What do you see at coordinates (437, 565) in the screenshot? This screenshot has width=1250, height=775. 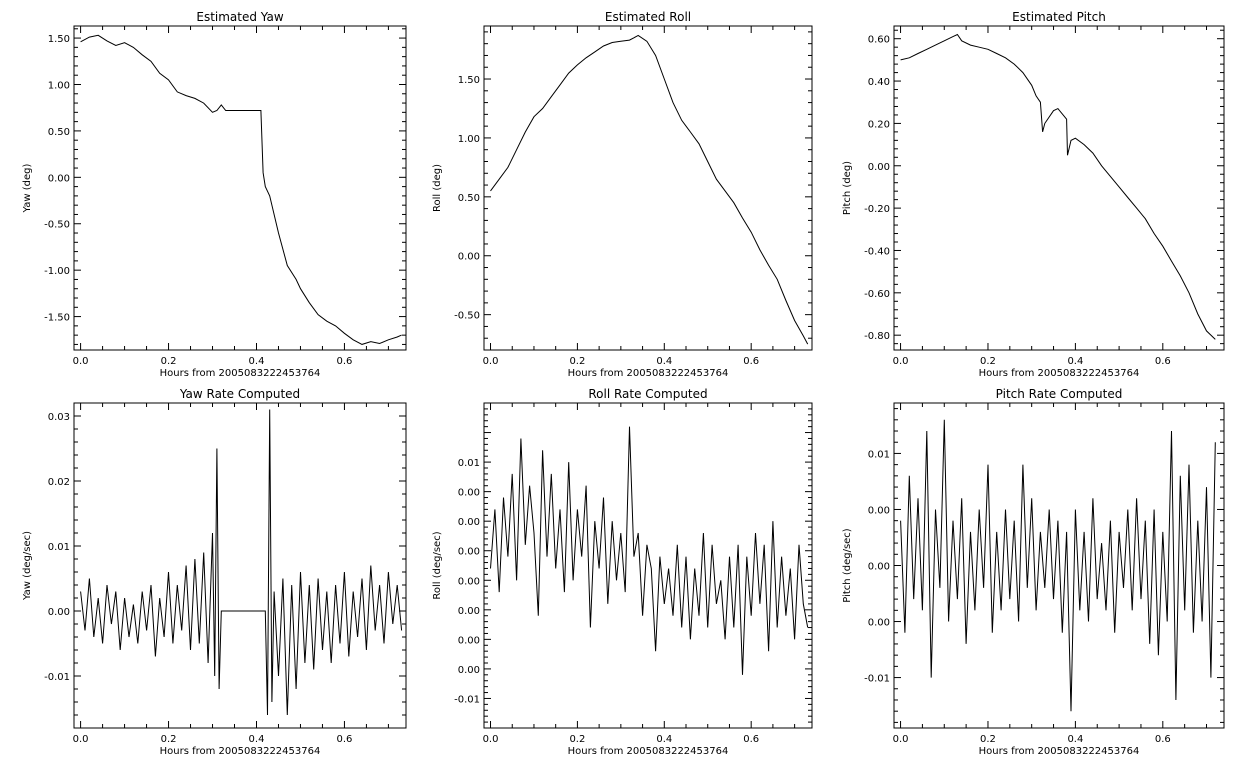 I see `roll-rate-y-axis-label: Roll (deg/sec)` at bounding box center [437, 565].